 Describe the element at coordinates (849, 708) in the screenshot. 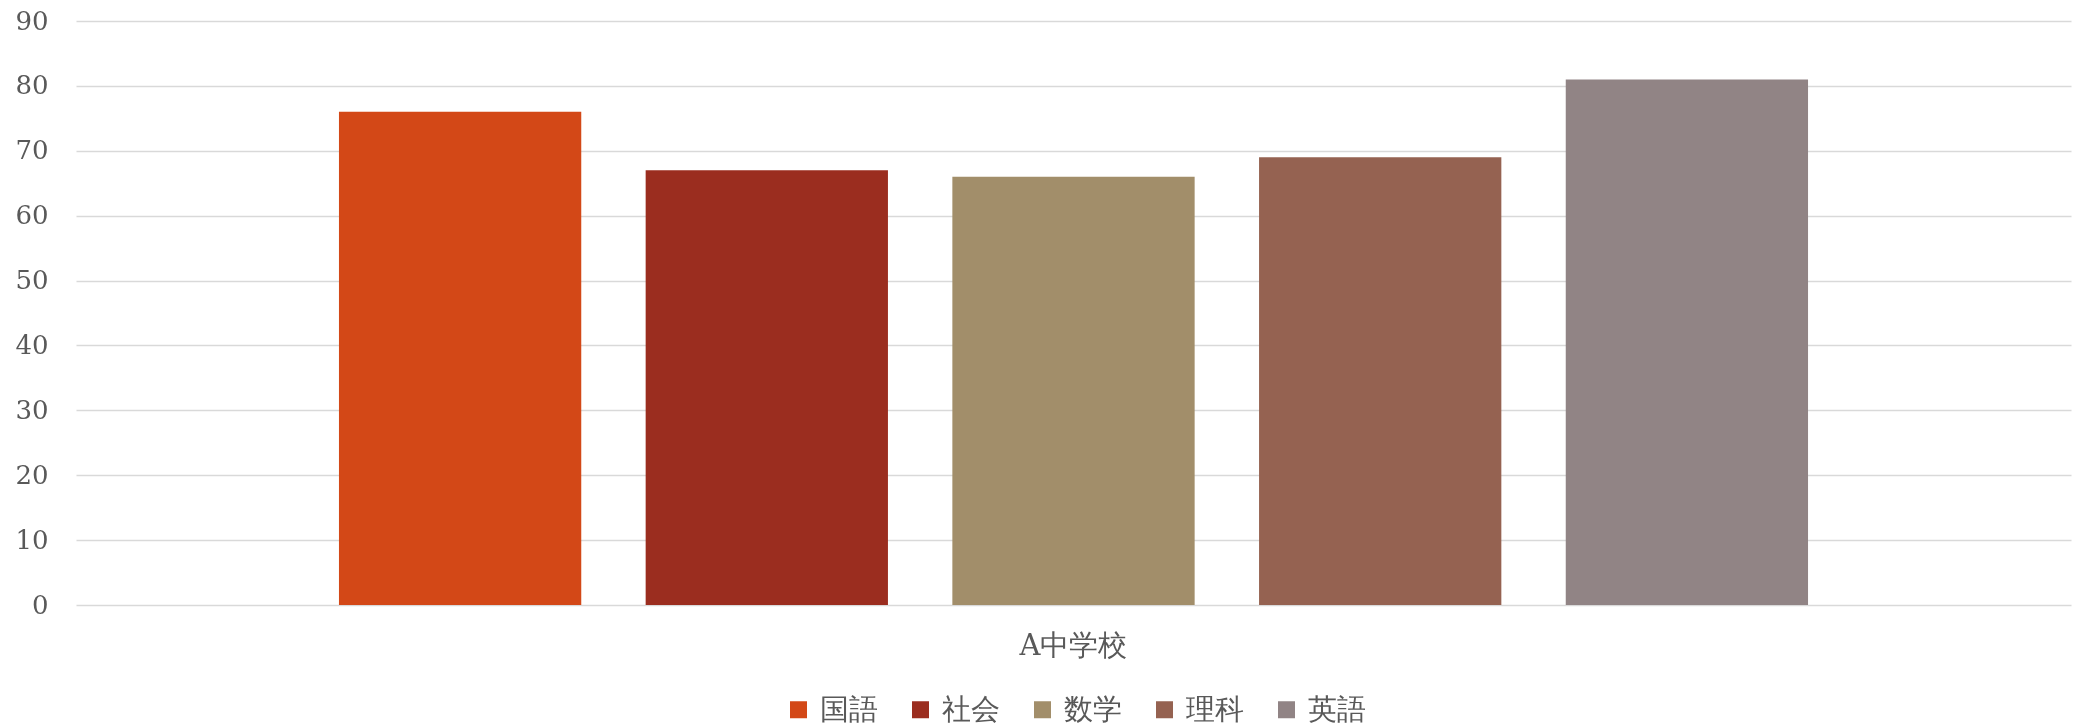

I see `legend-label: 国語` at that location.